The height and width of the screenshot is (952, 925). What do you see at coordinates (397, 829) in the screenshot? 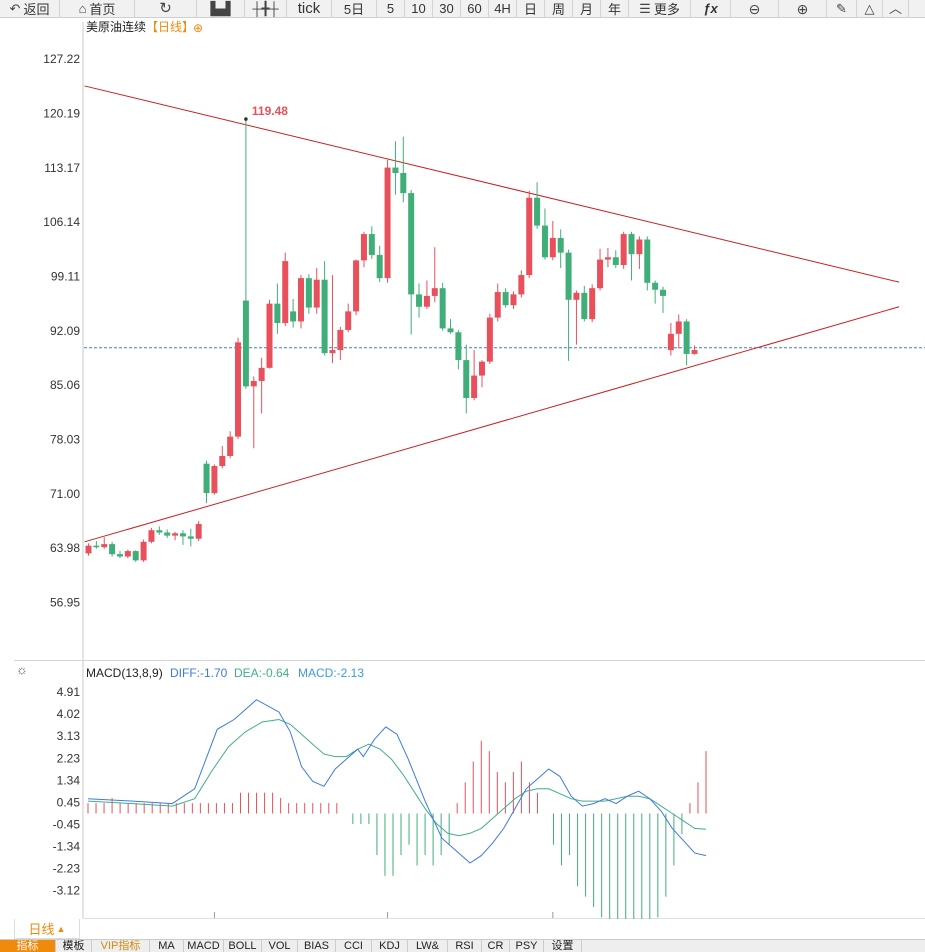
I see `macd-histogram` at bounding box center [397, 829].